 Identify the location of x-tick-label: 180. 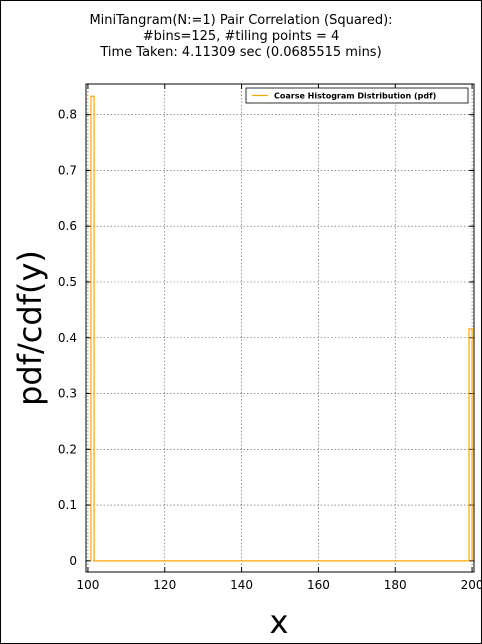
(395, 585).